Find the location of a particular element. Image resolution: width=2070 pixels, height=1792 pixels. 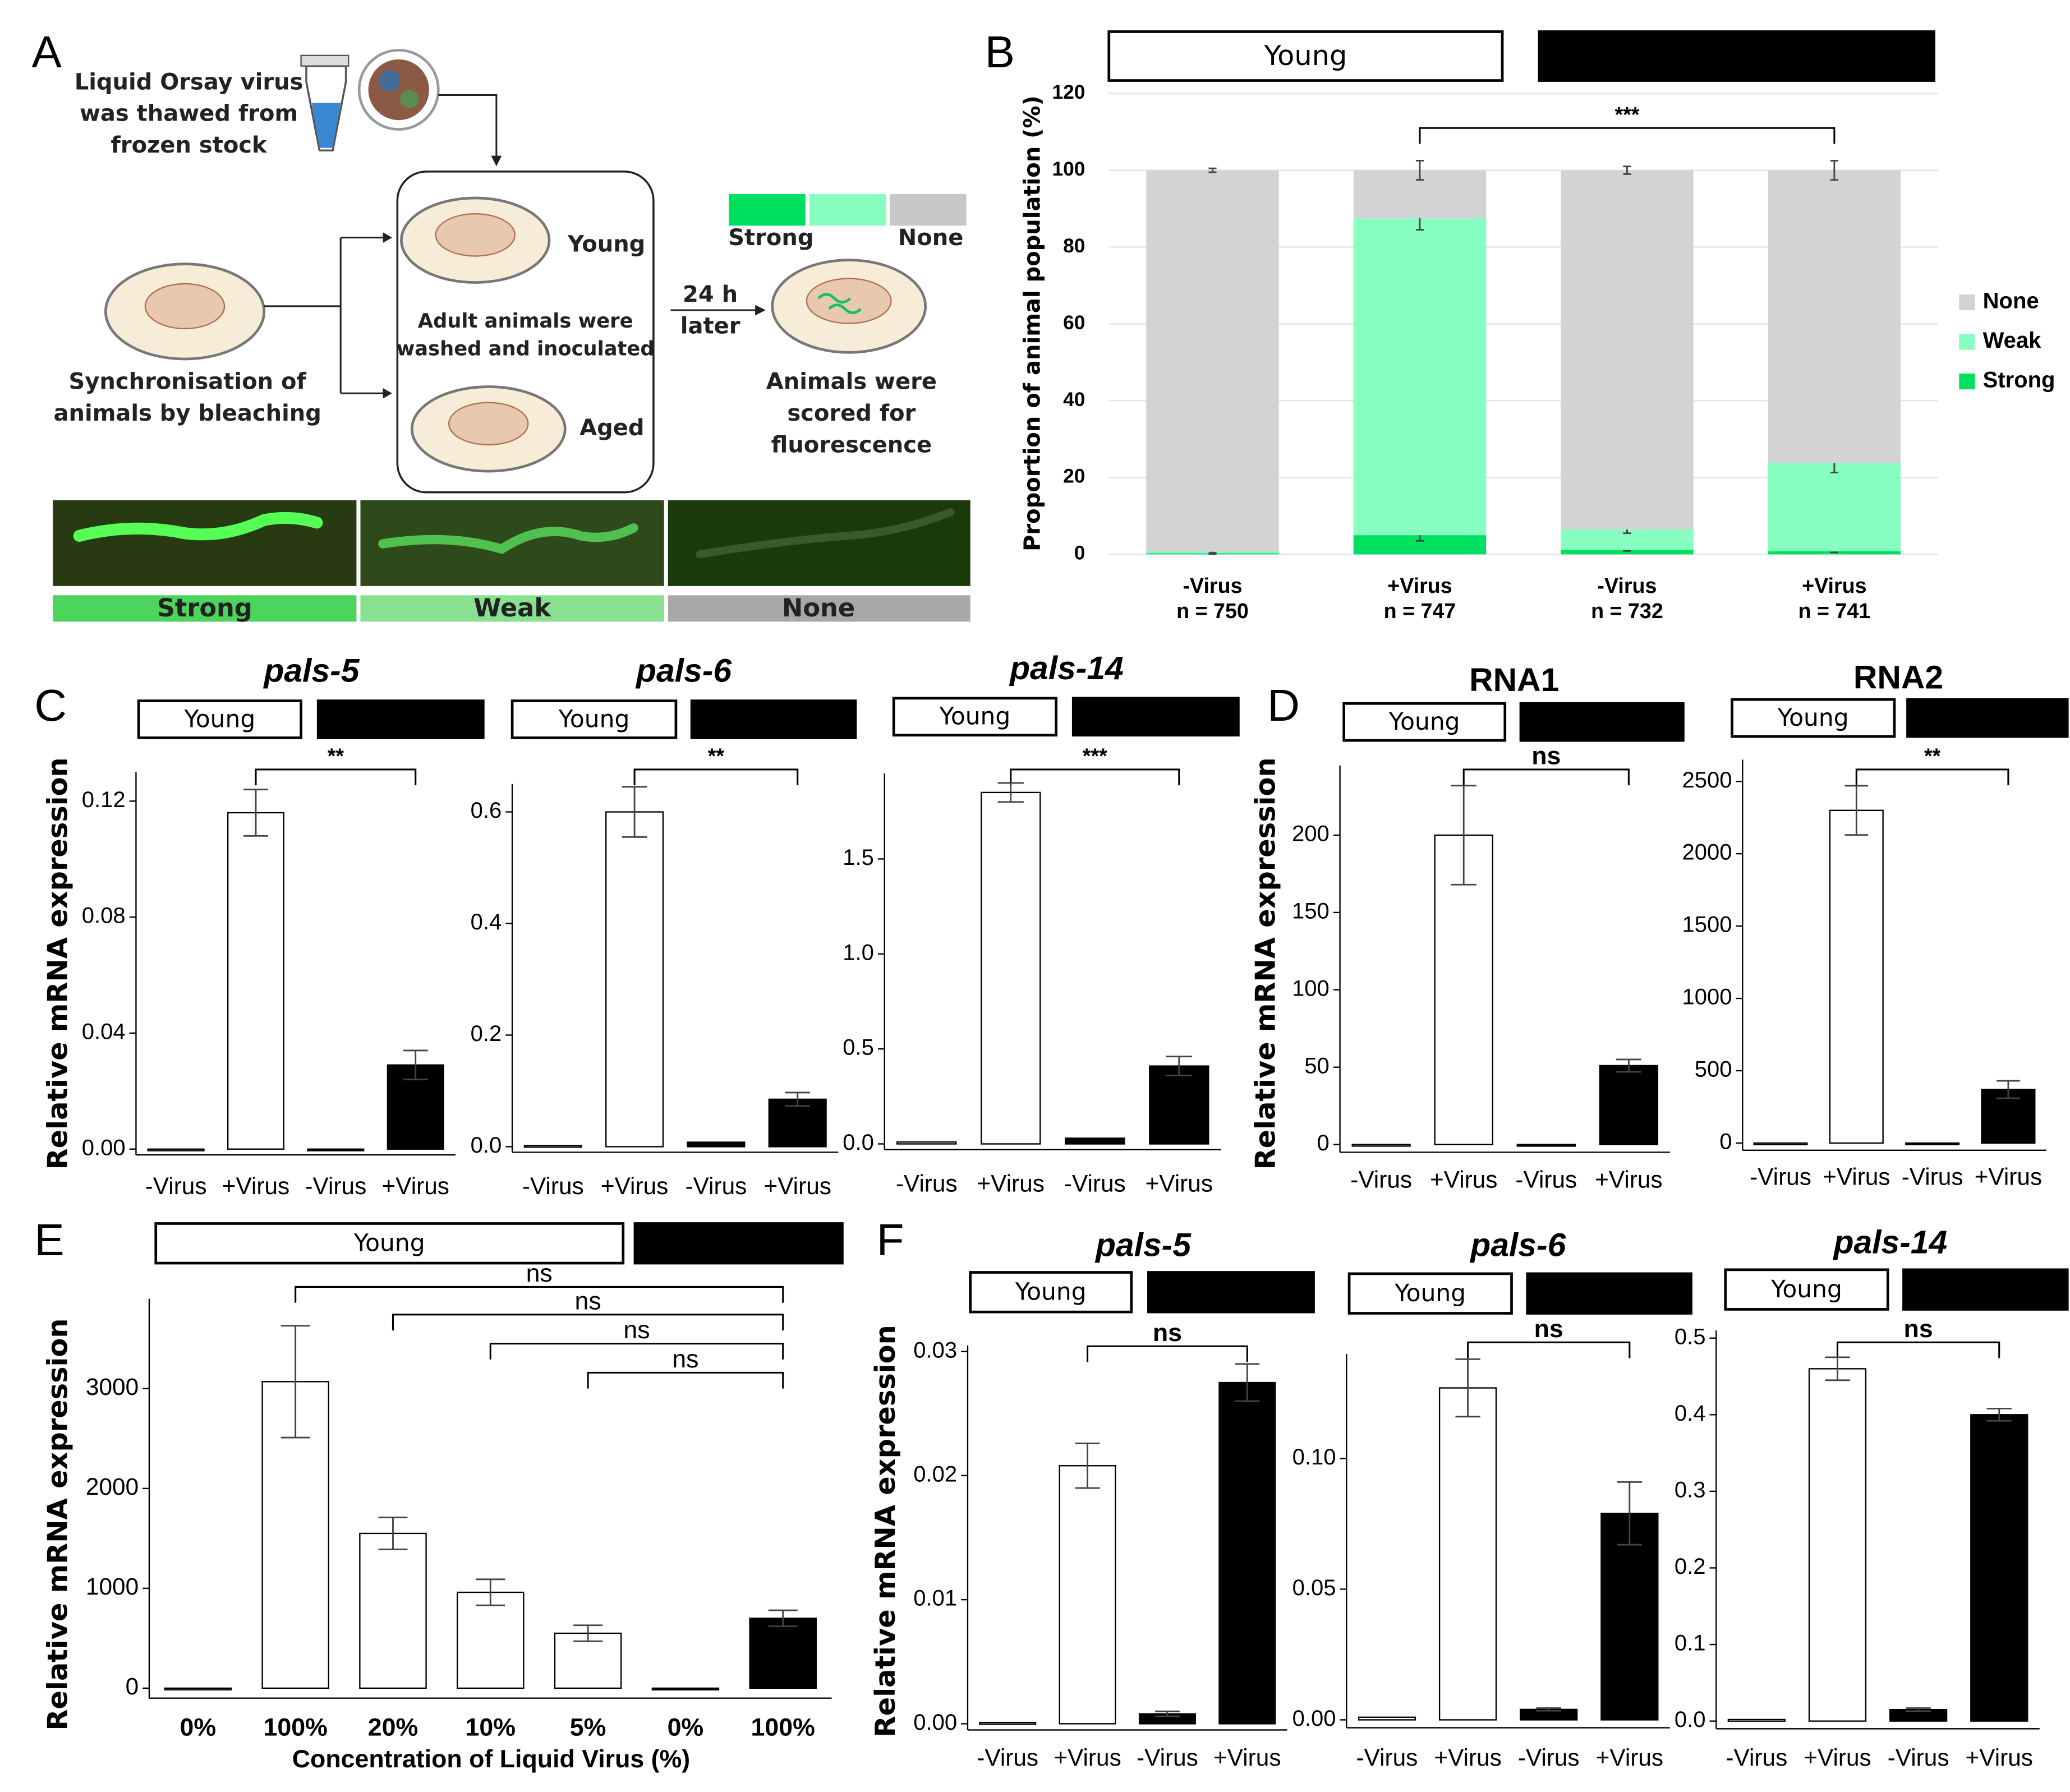

label: Liquid Orsay virus is located at coordinates (189, 82).